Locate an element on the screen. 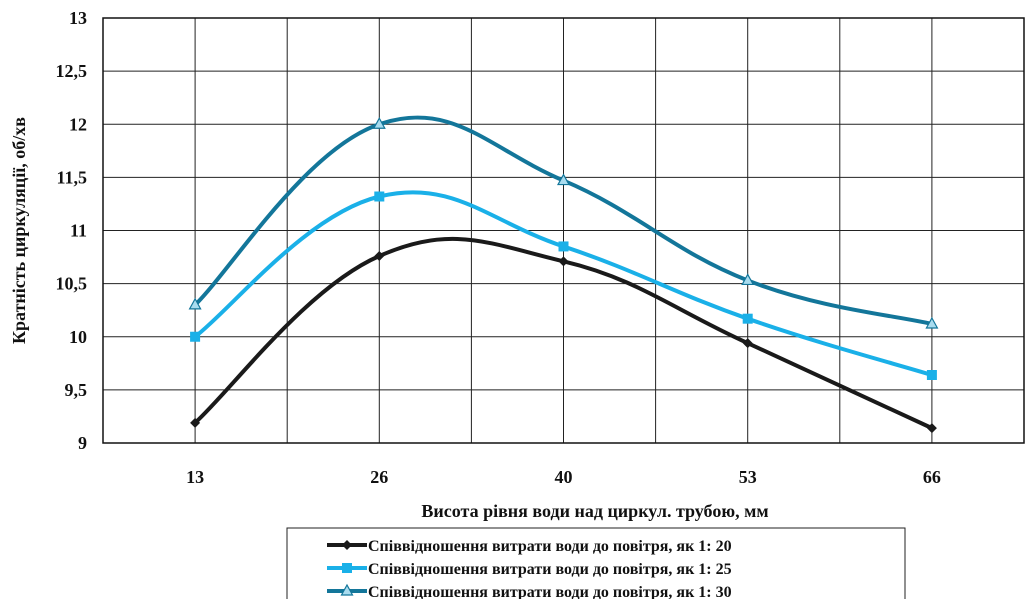  y-tick-label: 9,5 is located at coordinates (76, 390).